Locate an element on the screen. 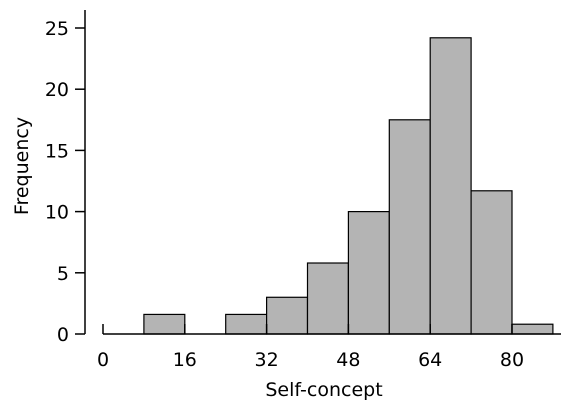 This screenshot has height=407, width=571. x-tick-label-80: 80 is located at coordinates (512, 360).